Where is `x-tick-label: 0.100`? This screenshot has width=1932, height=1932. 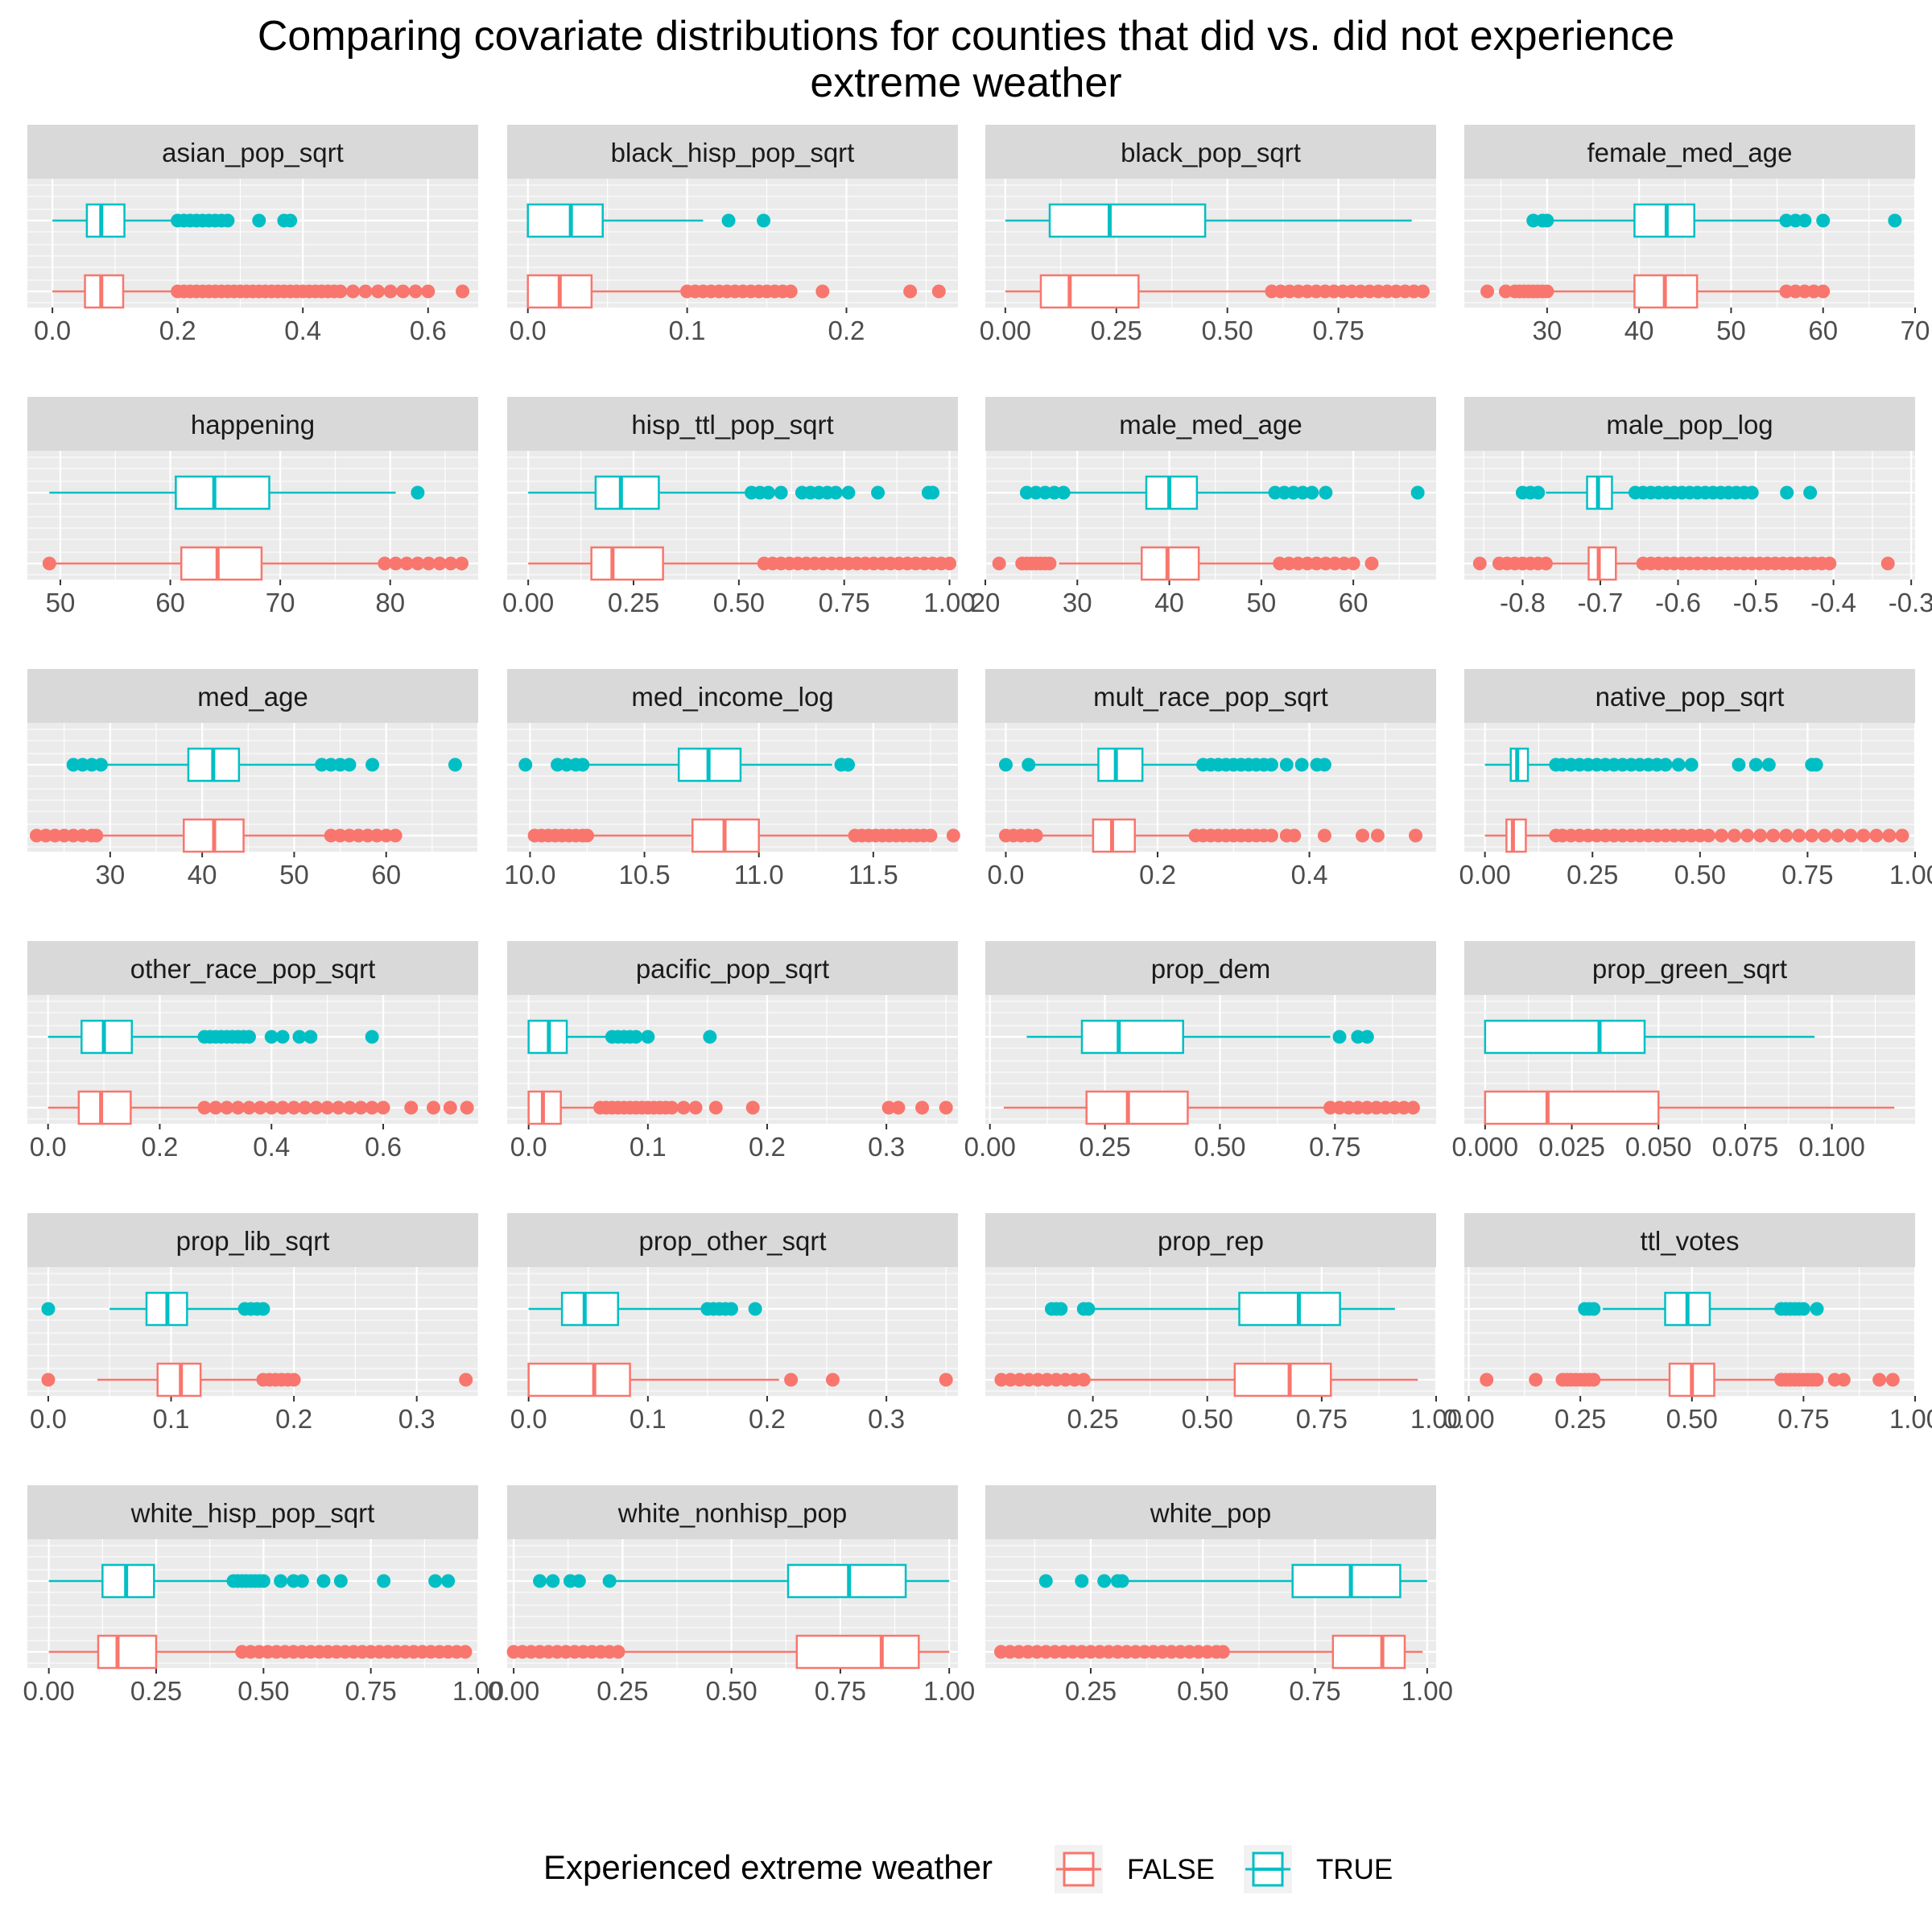 x-tick-label: 0.100 is located at coordinates (1831, 1147).